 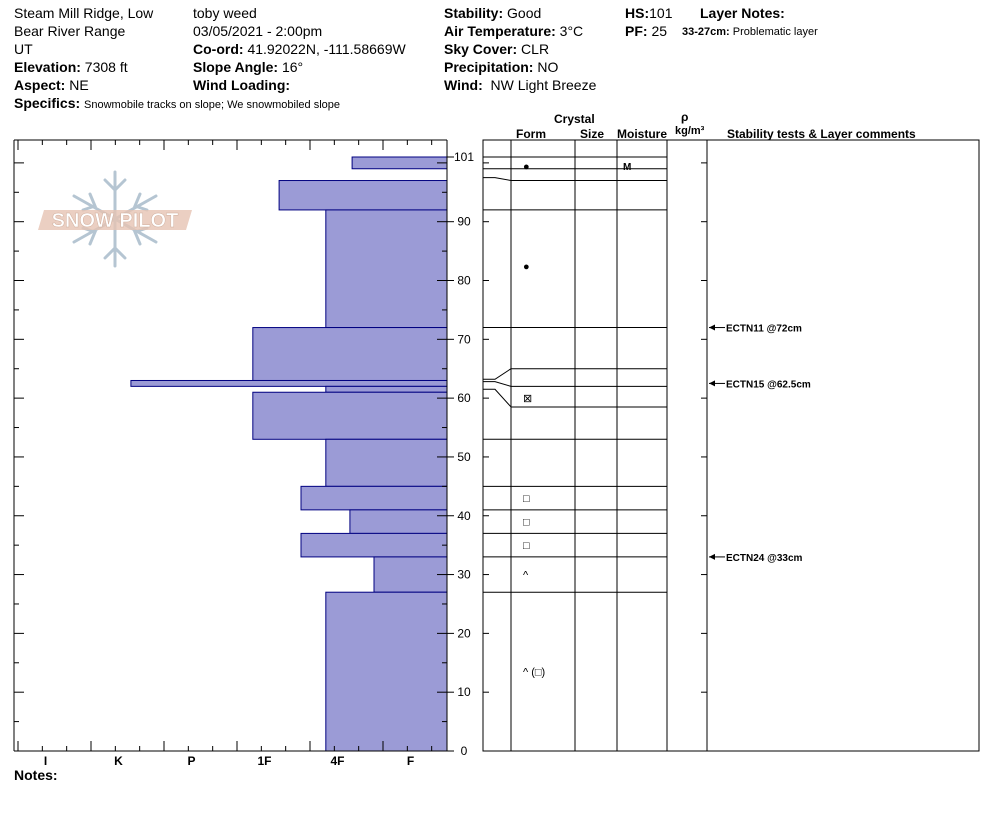 I want to click on hardness-label: I, so click(x=45, y=761).